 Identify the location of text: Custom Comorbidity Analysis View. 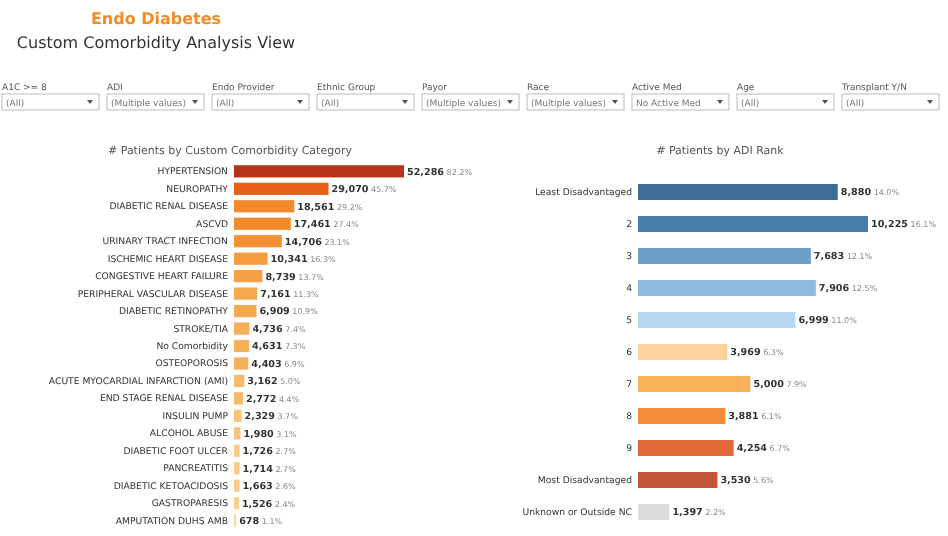
(156, 43).